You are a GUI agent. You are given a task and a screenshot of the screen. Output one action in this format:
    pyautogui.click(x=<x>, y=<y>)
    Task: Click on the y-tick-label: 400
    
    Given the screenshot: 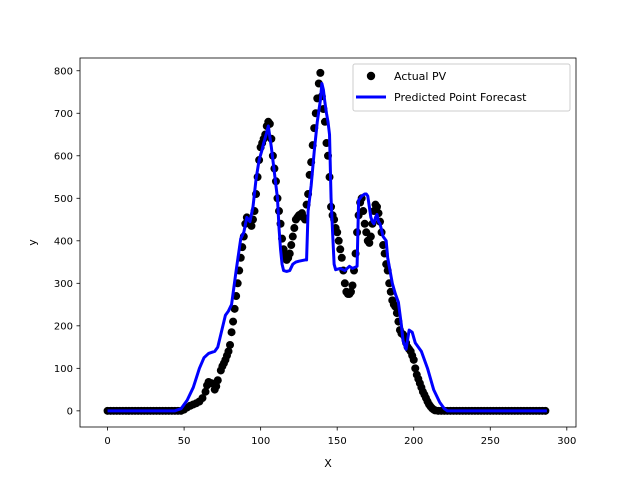 What is the action you would take?
    pyautogui.click(x=63, y=241)
    